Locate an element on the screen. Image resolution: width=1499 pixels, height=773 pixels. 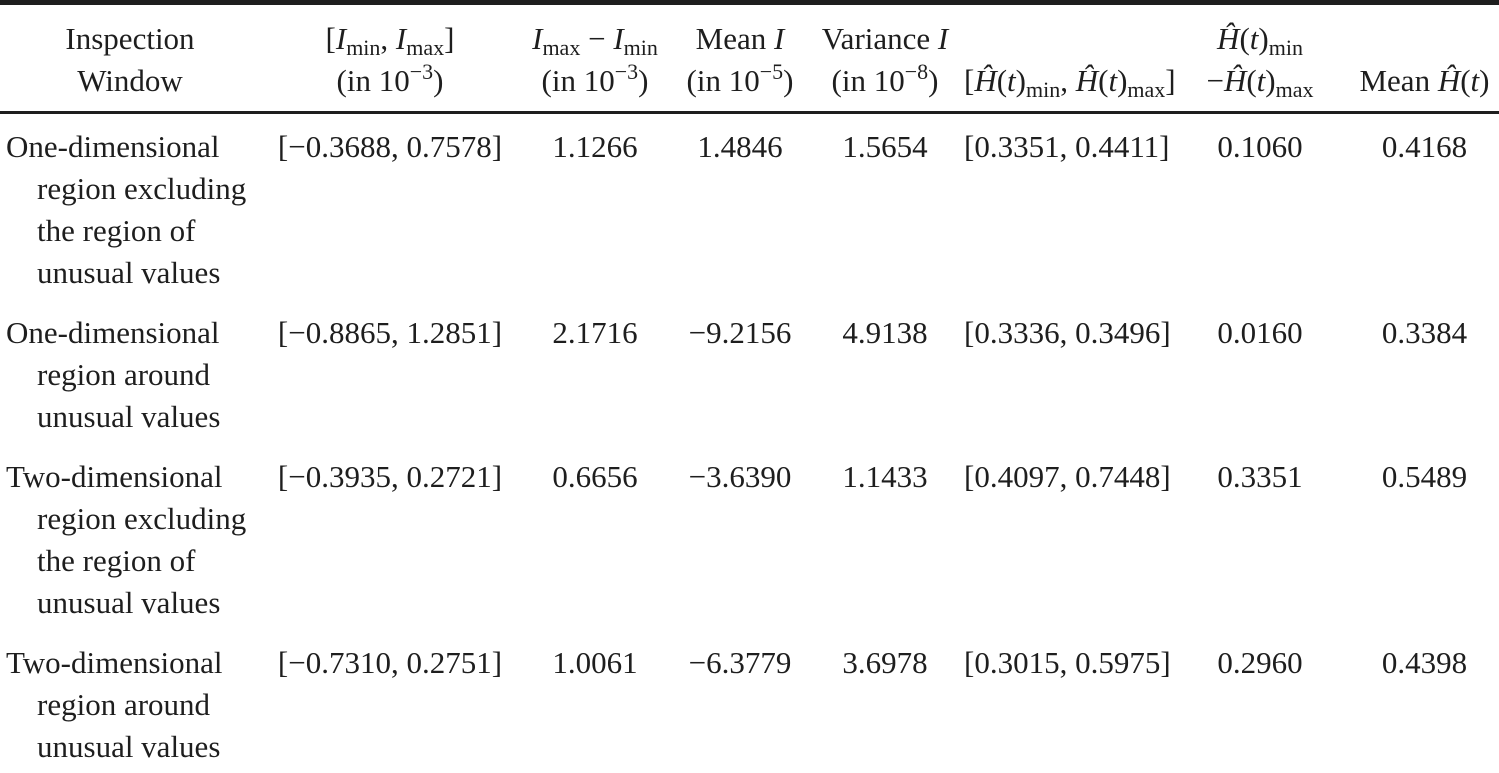
table-cell: 0.4168 is located at coordinates (1424, 146).